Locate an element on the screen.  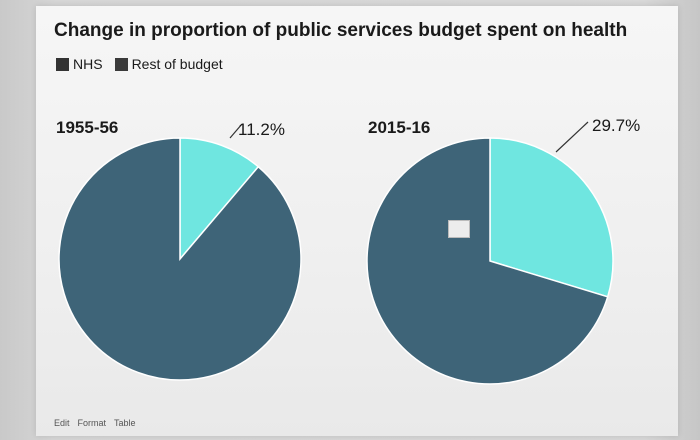
pie-label-1955-56: 1955-56 is located at coordinates (87, 127).